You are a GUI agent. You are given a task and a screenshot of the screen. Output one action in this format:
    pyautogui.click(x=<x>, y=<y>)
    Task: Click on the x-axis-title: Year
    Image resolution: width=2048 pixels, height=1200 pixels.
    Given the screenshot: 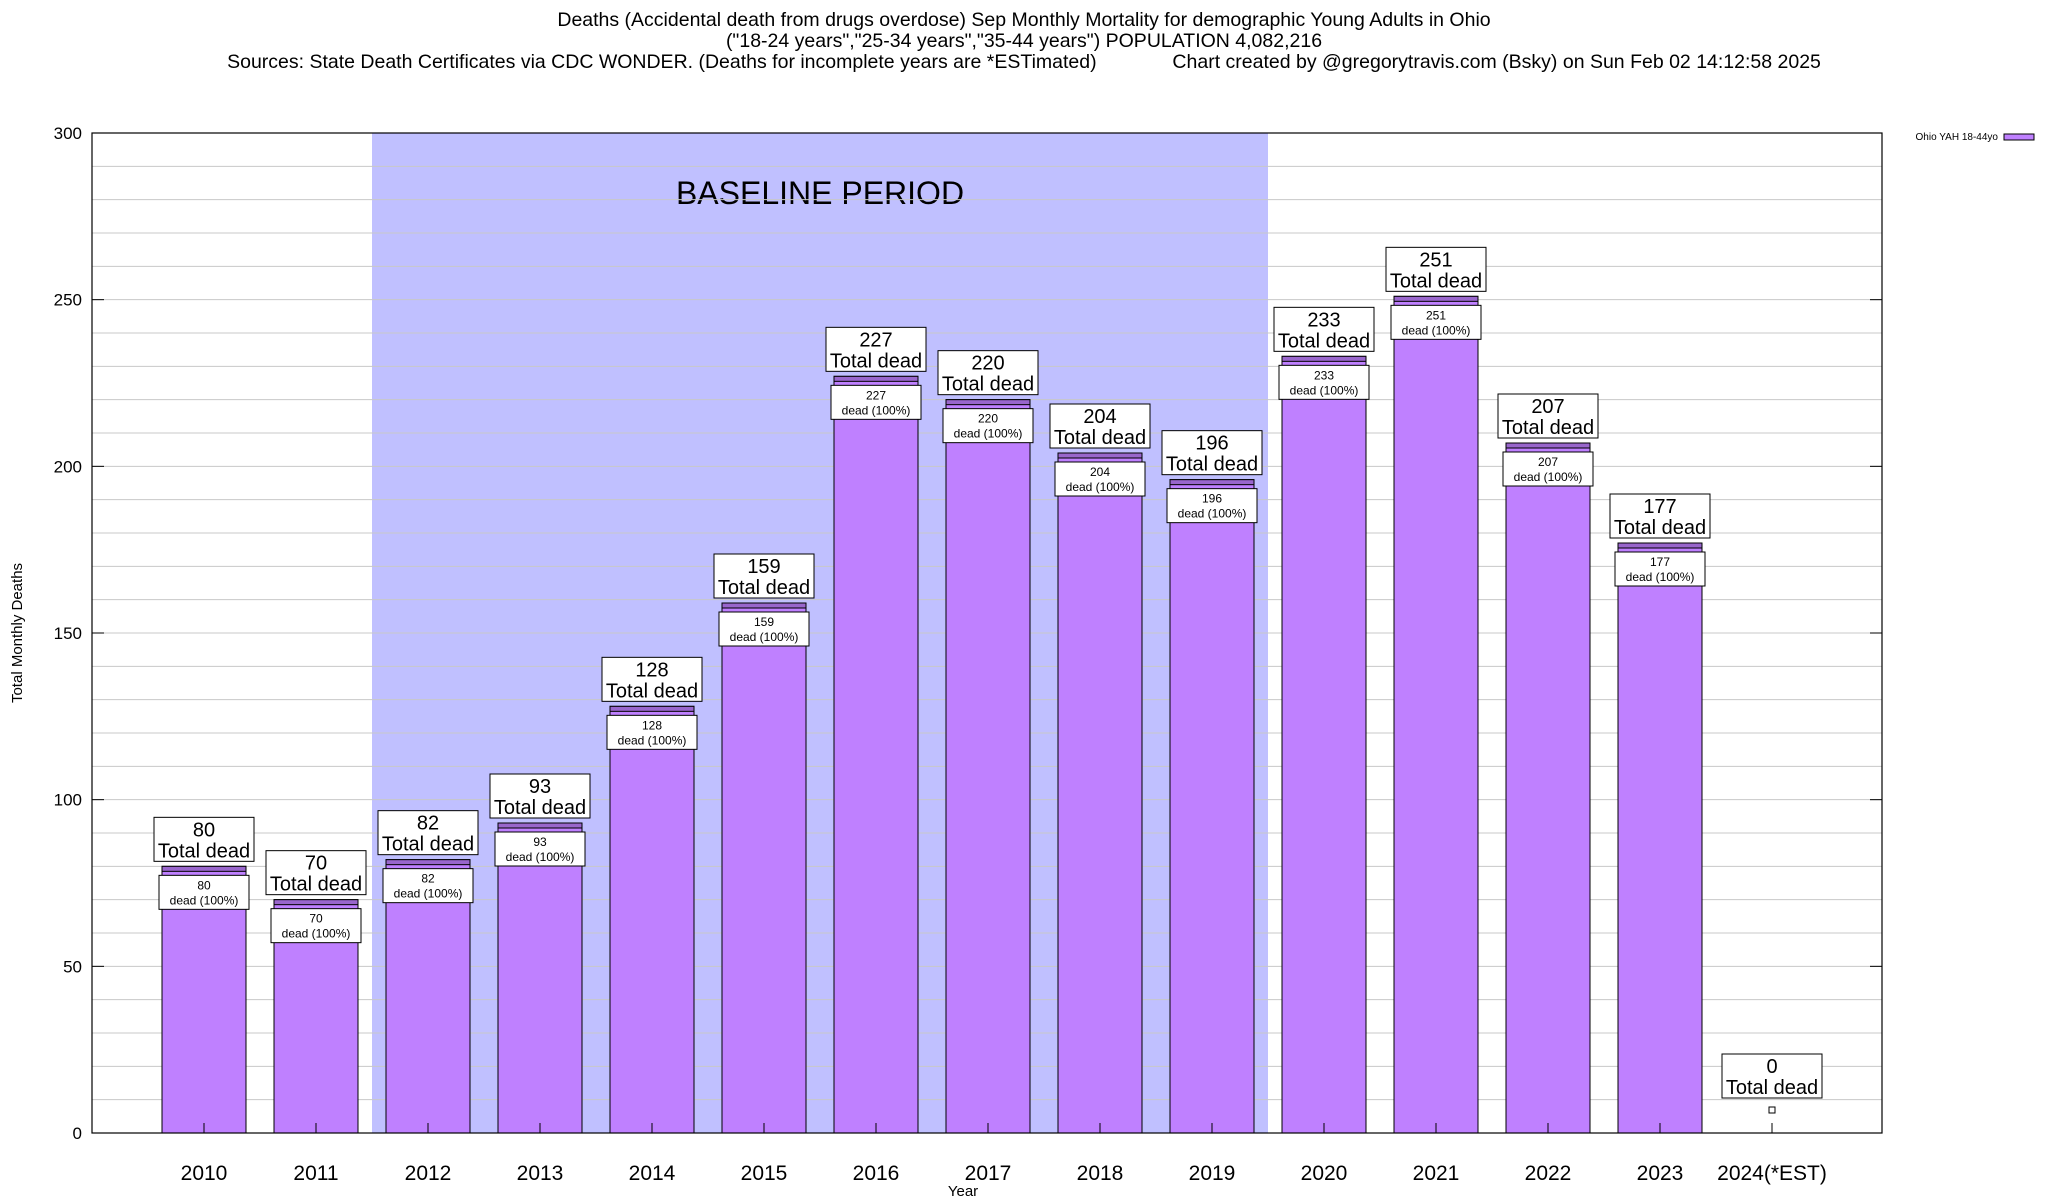 What is the action you would take?
    pyautogui.click(x=963, y=1191)
    